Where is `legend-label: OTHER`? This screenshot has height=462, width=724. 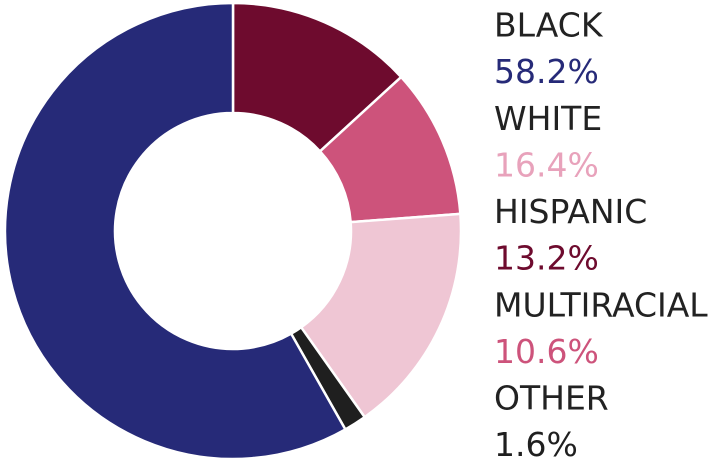
legend-label: OTHER is located at coordinates (551, 398).